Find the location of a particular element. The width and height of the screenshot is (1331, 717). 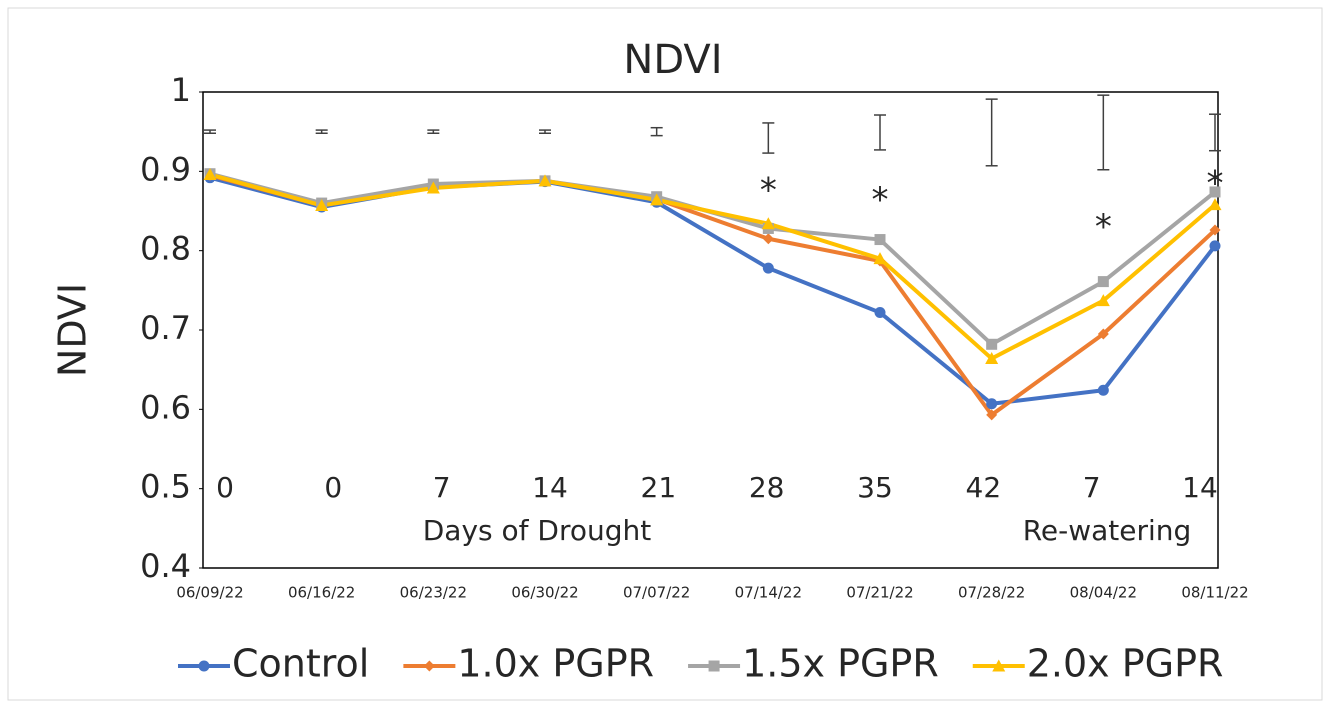

y-tick-label: 0.6 is located at coordinates (165, 407).